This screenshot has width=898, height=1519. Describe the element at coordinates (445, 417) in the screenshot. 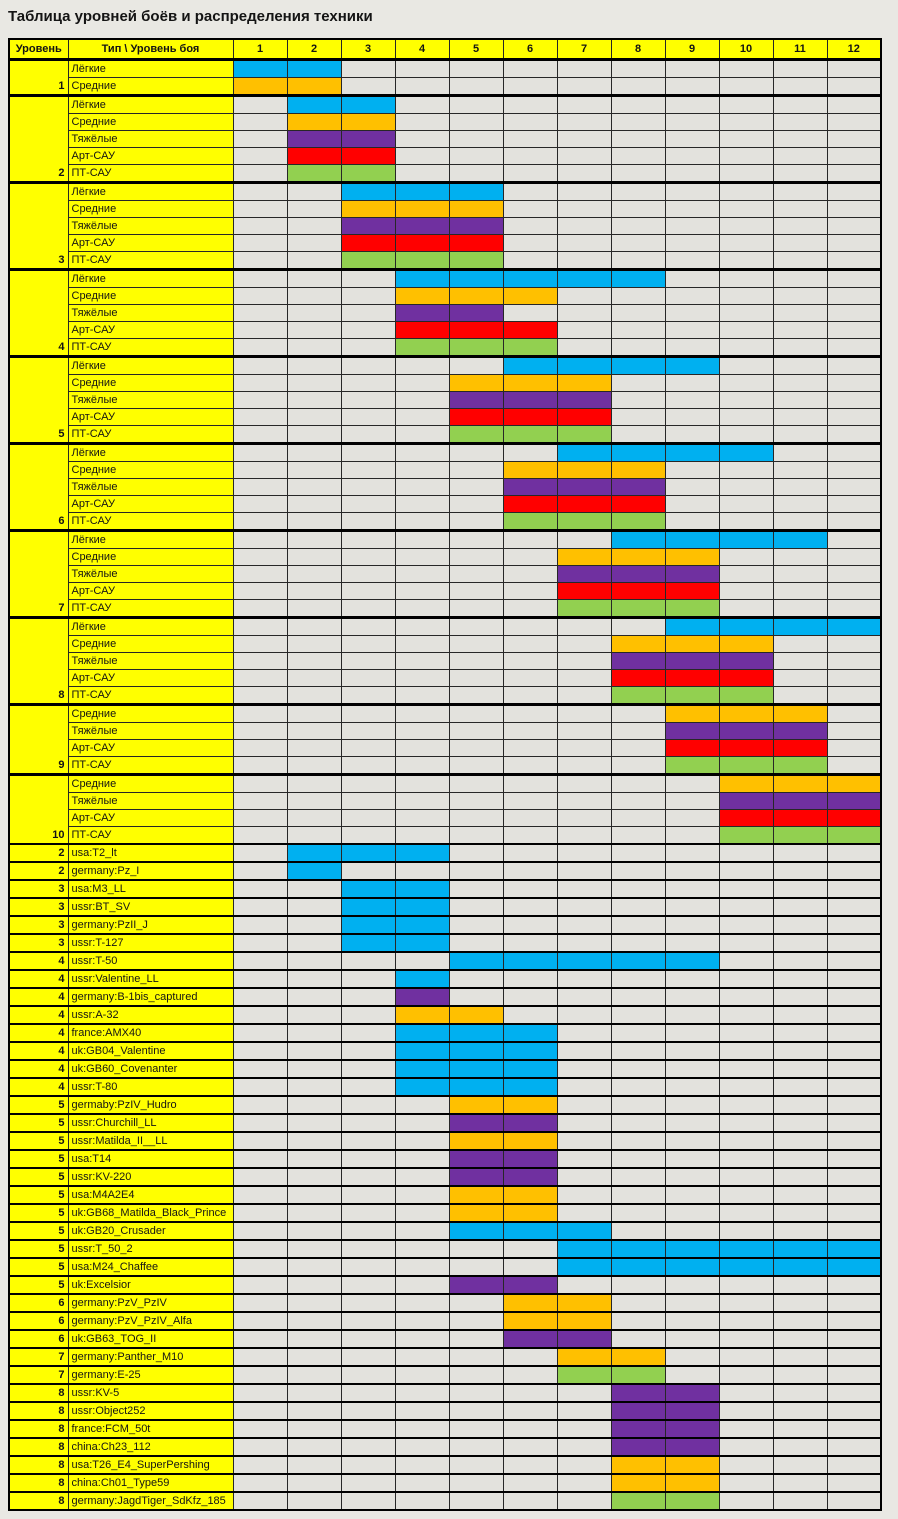

I see `type-row: Арт-САУ` at that location.